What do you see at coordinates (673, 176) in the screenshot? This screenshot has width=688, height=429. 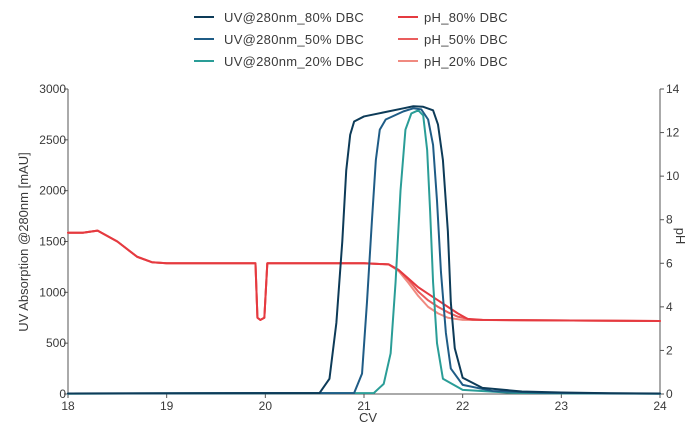 I see `y2-tick-label: 10` at bounding box center [673, 176].